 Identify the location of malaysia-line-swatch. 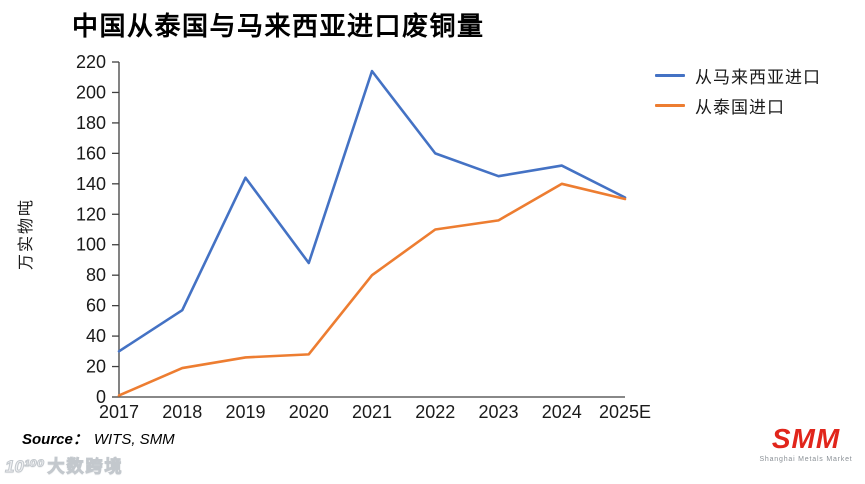
(670, 75).